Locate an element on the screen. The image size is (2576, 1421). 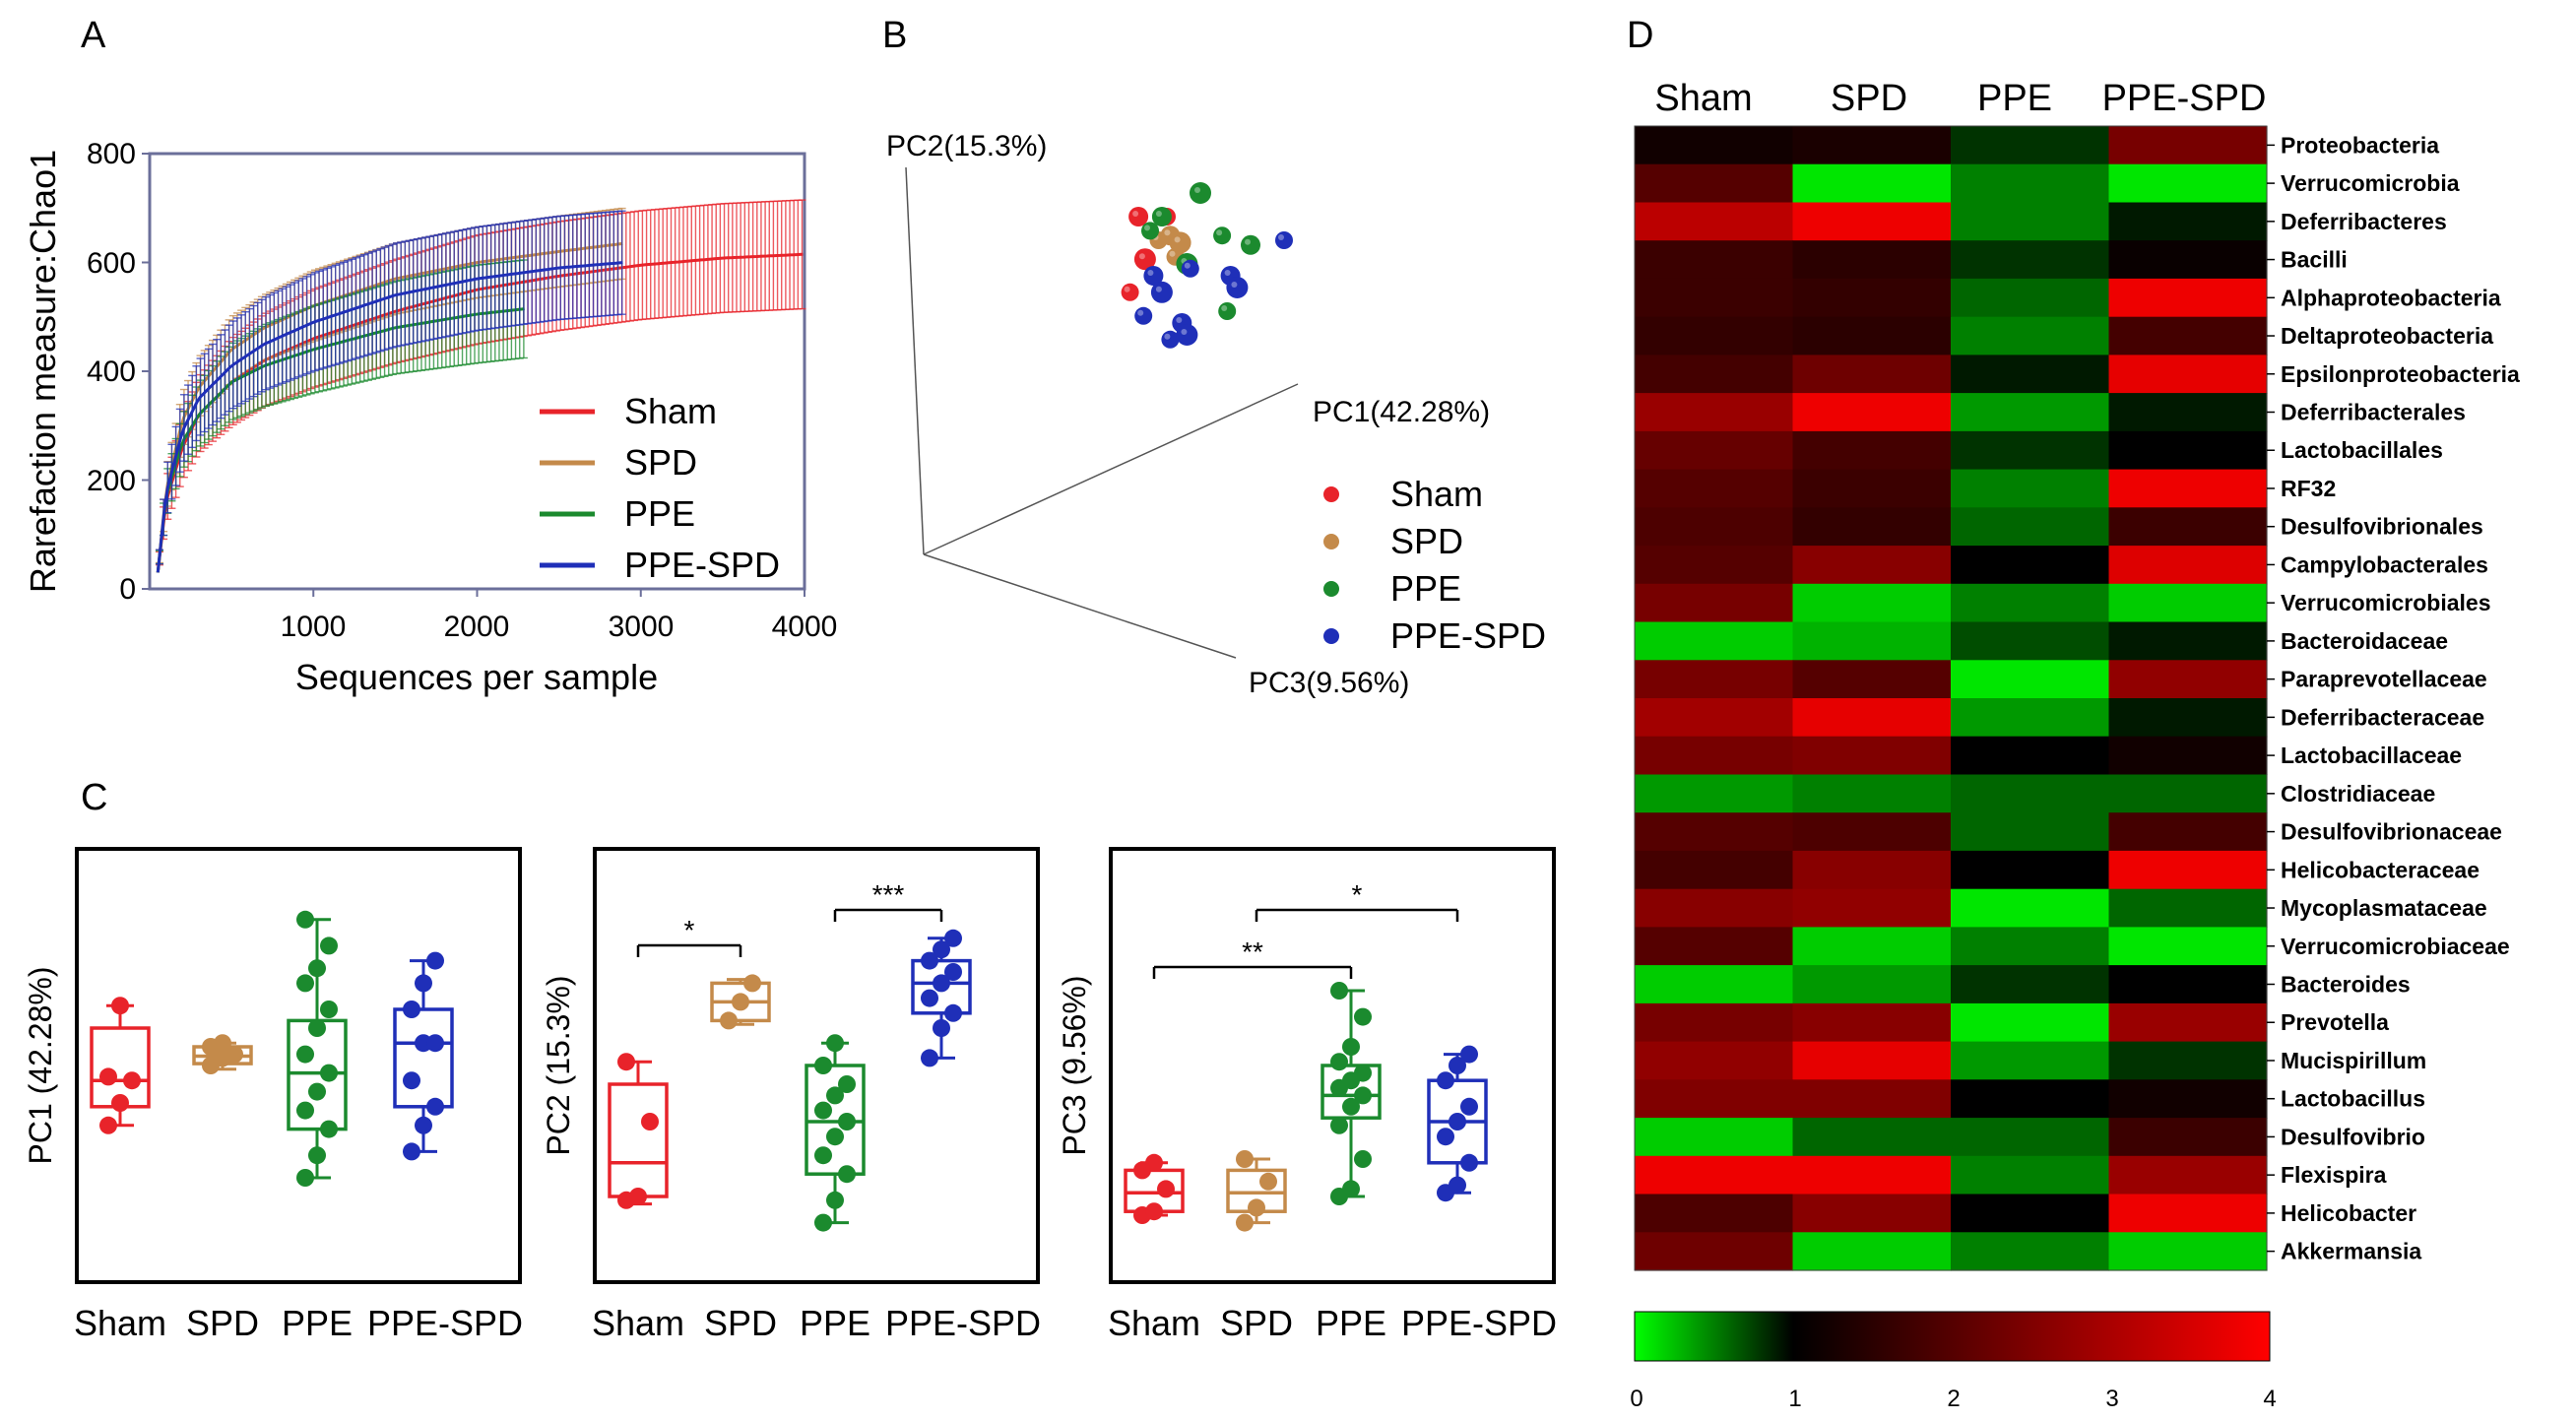
heatmap-cell-akkermansia-ppe-spd is located at coordinates (2188, 1251).